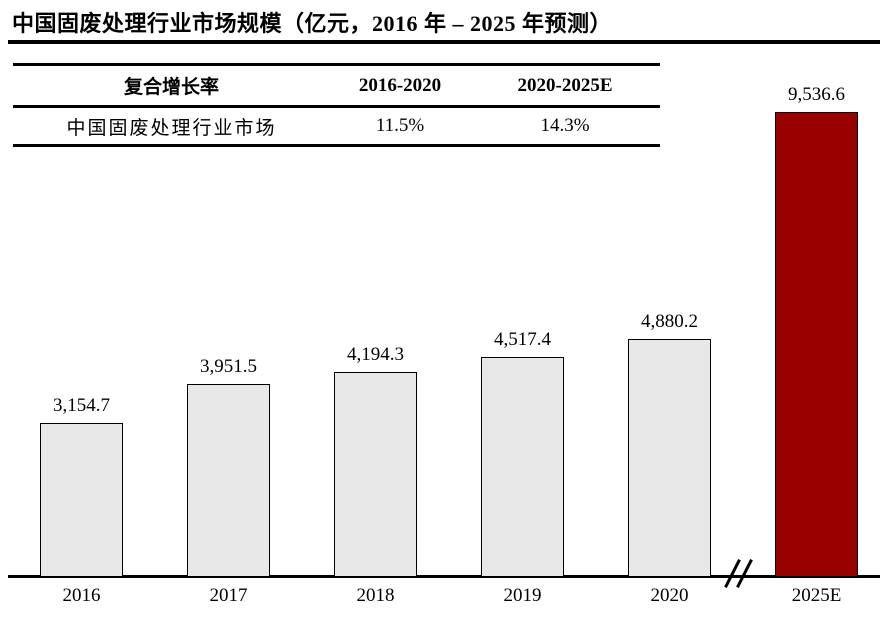  Describe the element at coordinates (375, 474) in the screenshot. I see `bar-2018` at that location.